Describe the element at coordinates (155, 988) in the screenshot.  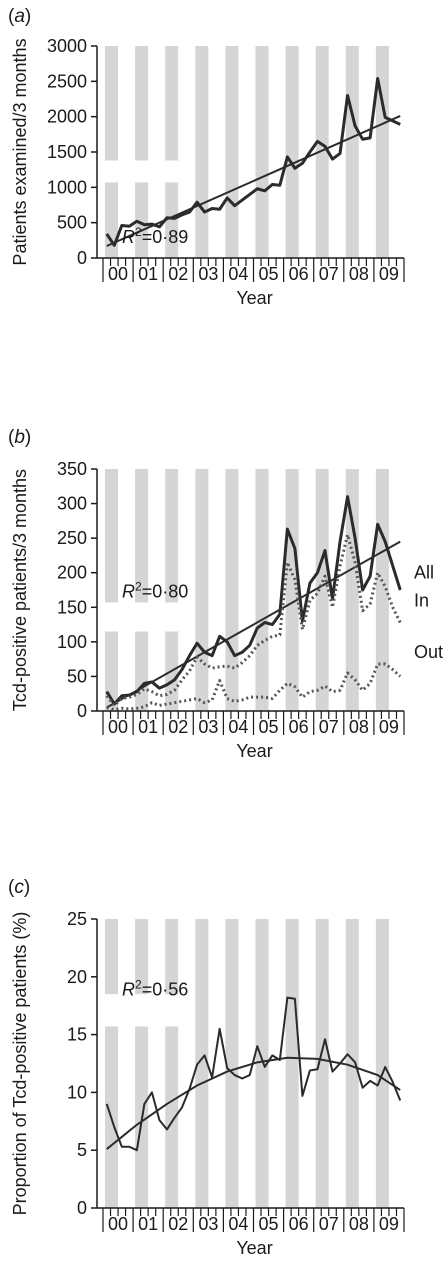
I see `r2-annotation: R2=0·56` at that location.